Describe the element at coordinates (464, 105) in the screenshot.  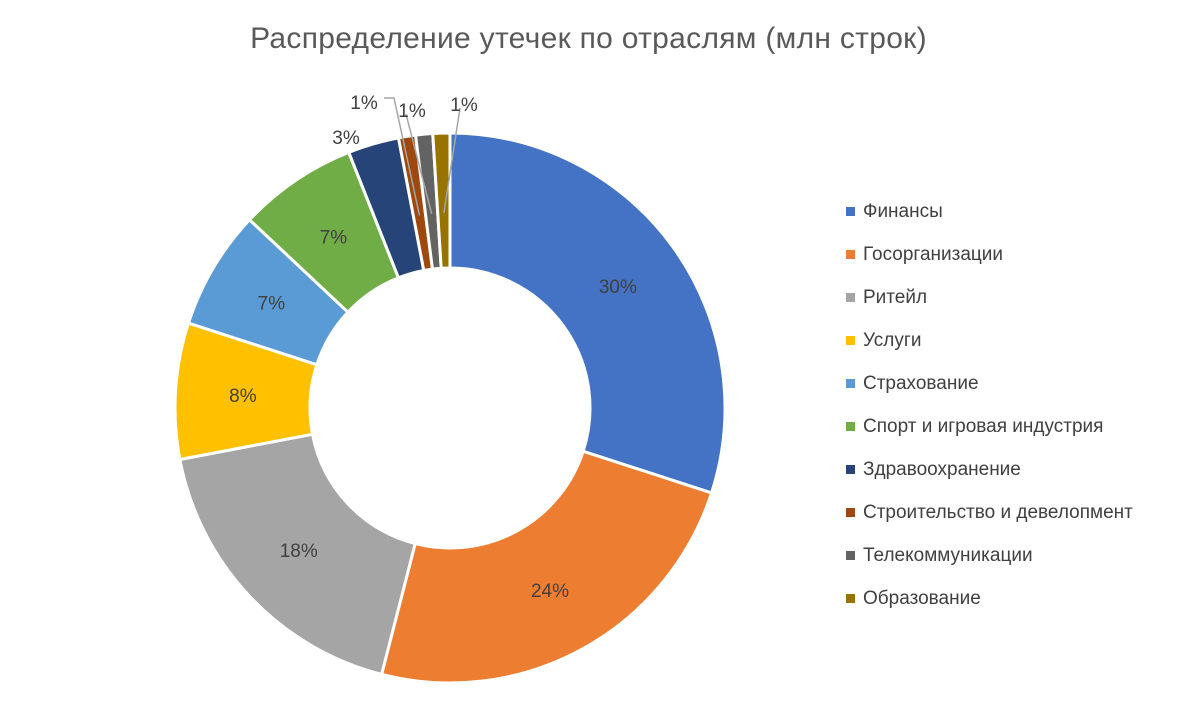
I see `data-label-9: 1%` at that location.